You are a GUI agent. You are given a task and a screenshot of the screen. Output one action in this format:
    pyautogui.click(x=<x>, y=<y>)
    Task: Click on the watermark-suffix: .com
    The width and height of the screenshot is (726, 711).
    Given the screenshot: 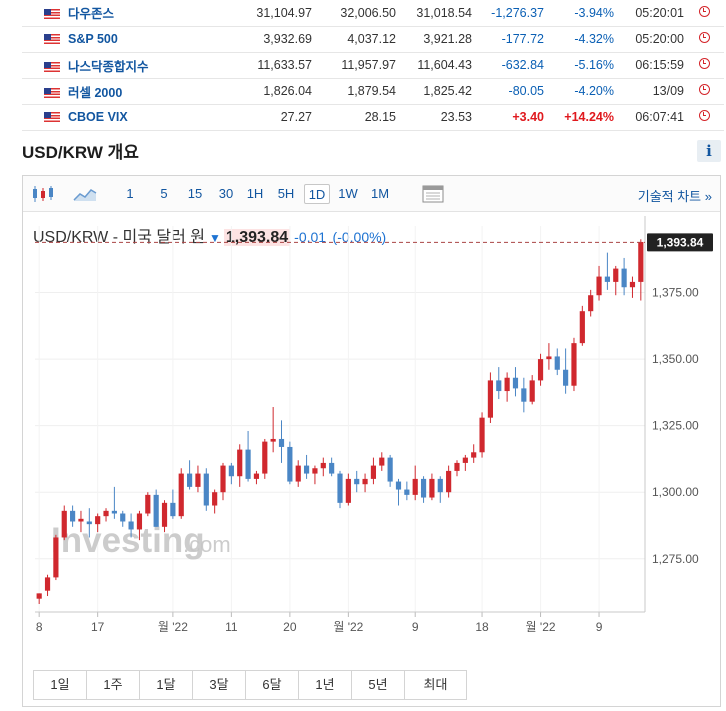 What is the action you would take?
    pyautogui.click(x=207, y=544)
    